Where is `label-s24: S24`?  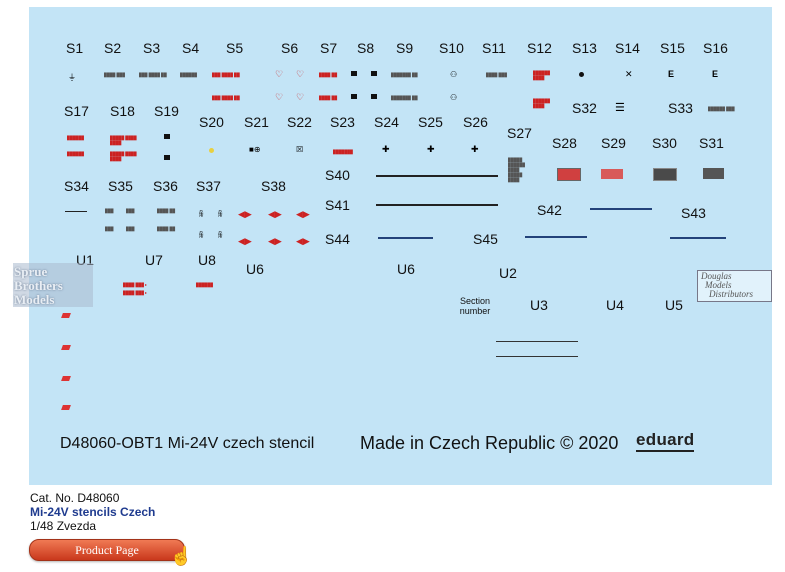 label-s24: S24 is located at coordinates (386, 122).